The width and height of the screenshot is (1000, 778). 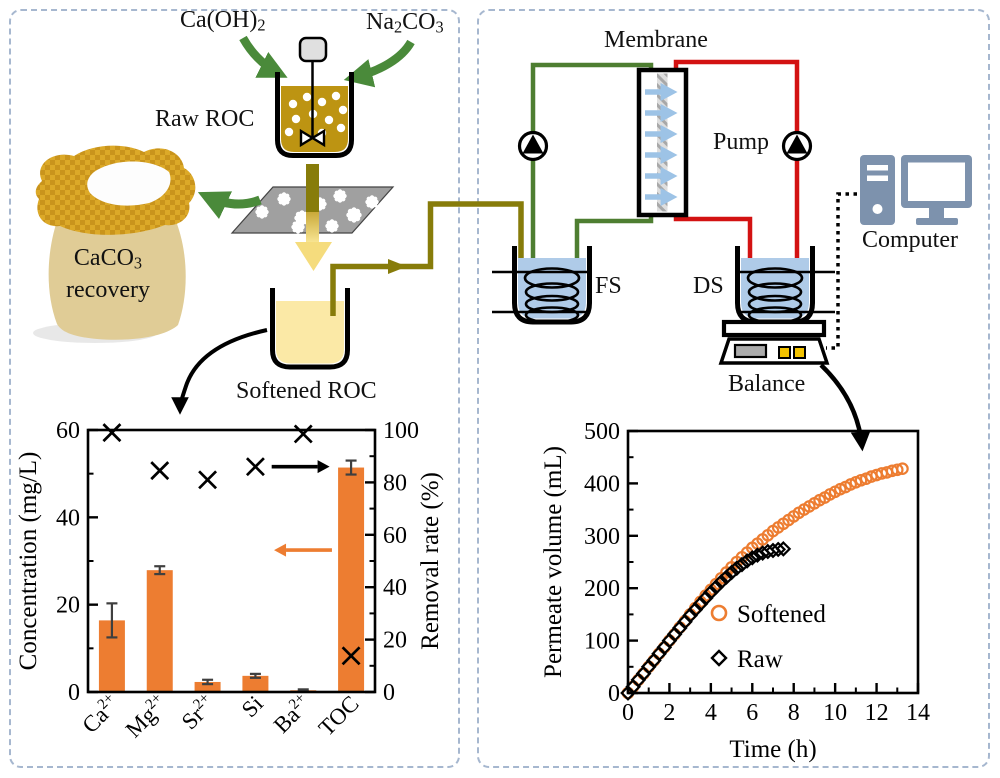 What do you see at coordinates (108, 290) in the screenshot?
I see `label-recovery: recovery` at bounding box center [108, 290].